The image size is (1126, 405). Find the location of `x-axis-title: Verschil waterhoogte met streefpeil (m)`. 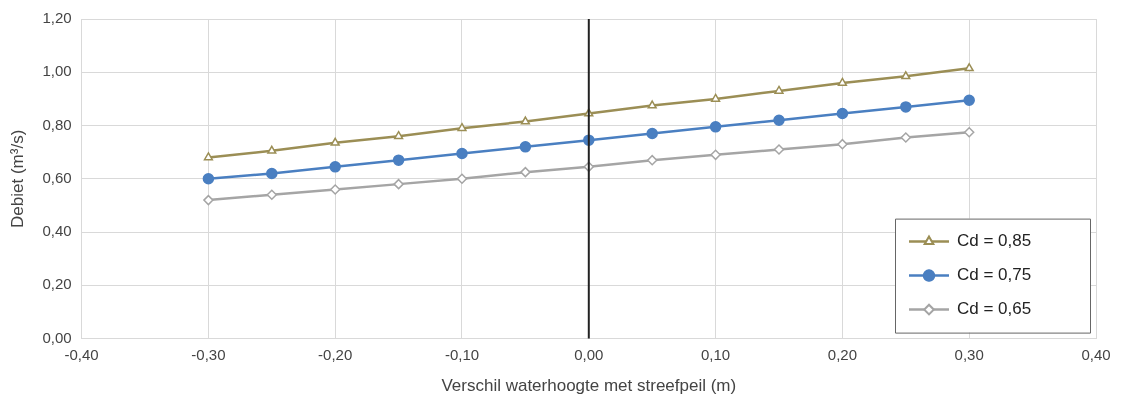

x-axis-title: Verschil waterhoogte met streefpeil (m) is located at coordinates (589, 386).